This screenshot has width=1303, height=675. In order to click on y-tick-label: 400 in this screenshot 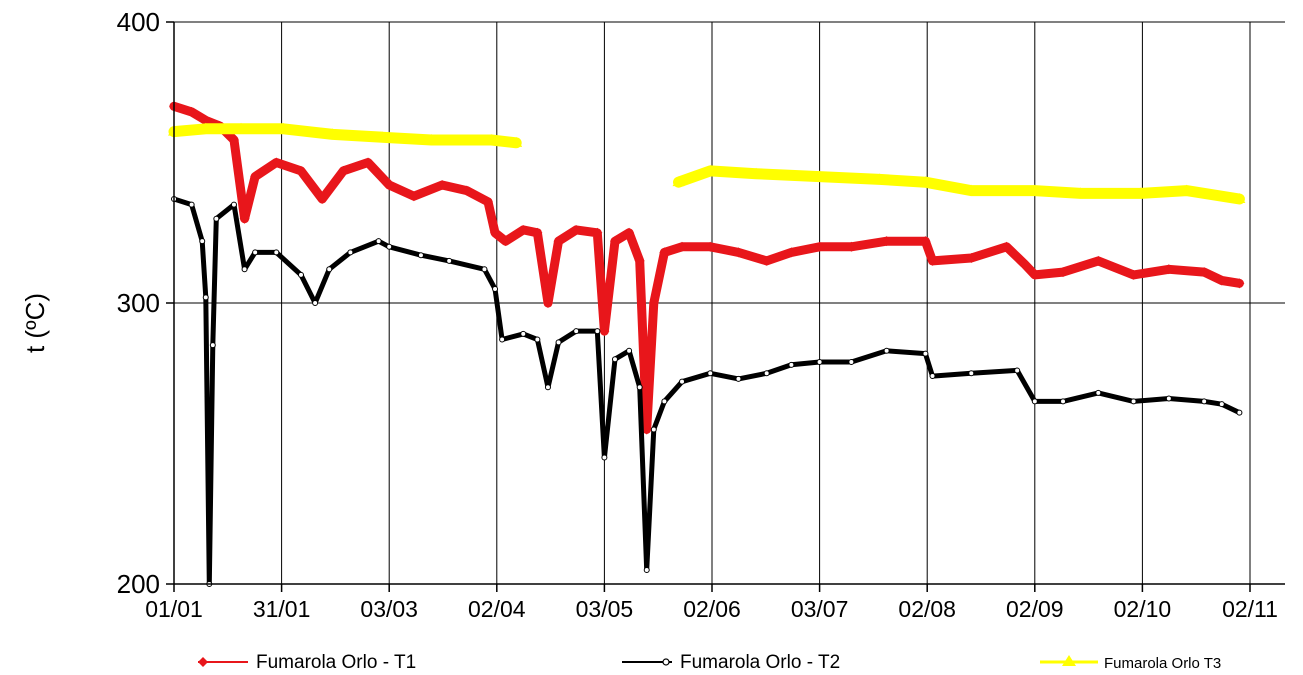, I will do `click(138, 22)`.